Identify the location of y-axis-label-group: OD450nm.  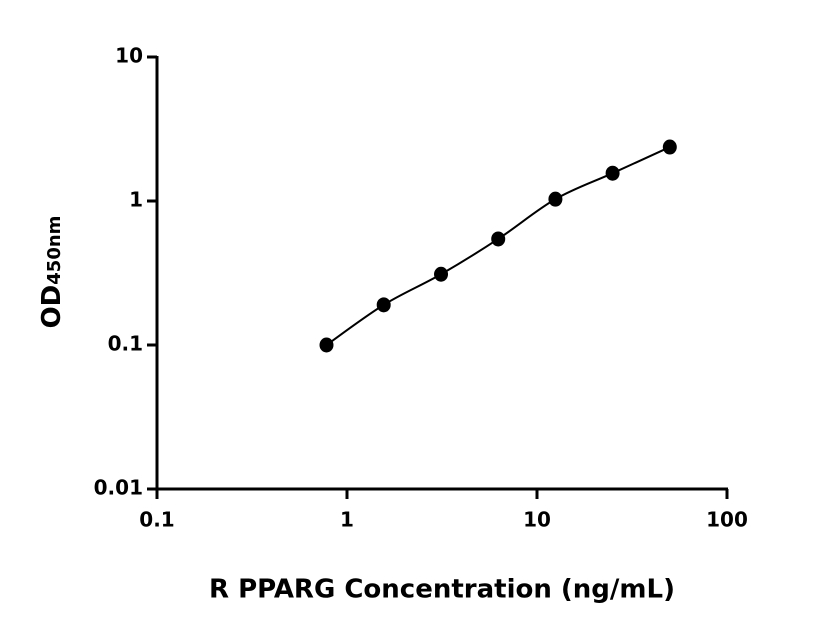
(52, 272).